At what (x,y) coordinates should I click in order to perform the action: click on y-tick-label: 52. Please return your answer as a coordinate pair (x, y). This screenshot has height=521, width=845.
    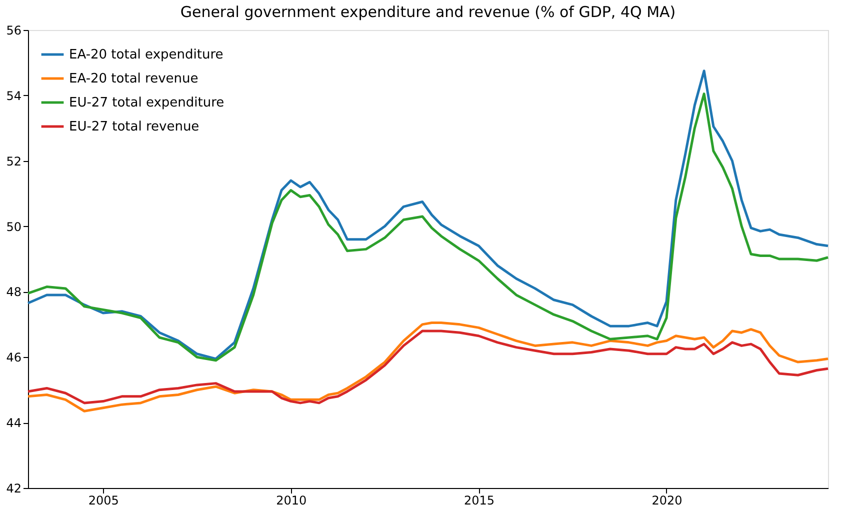
    Looking at the image, I should click on (14, 161).